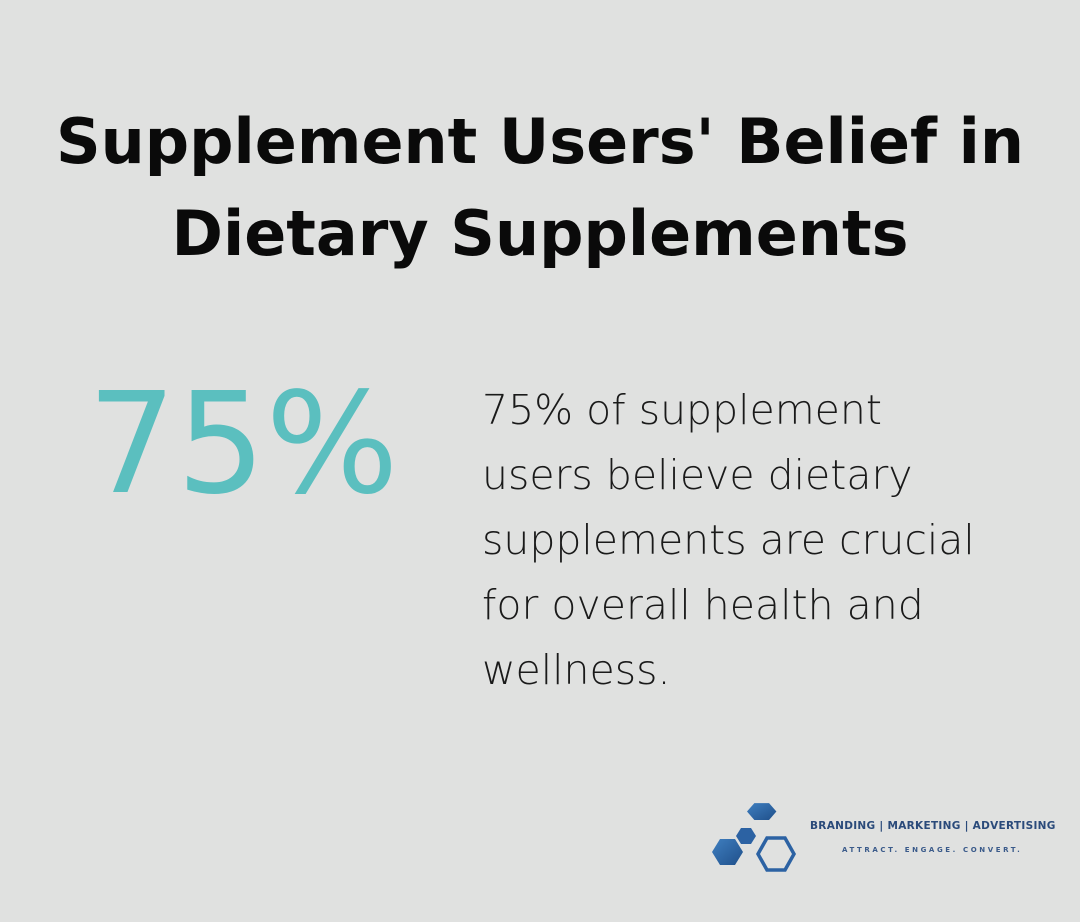 The width and height of the screenshot is (1080, 922). What do you see at coordinates (540, 141) in the screenshot?
I see `title-line-1: Supplement Users' Belief in` at bounding box center [540, 141].